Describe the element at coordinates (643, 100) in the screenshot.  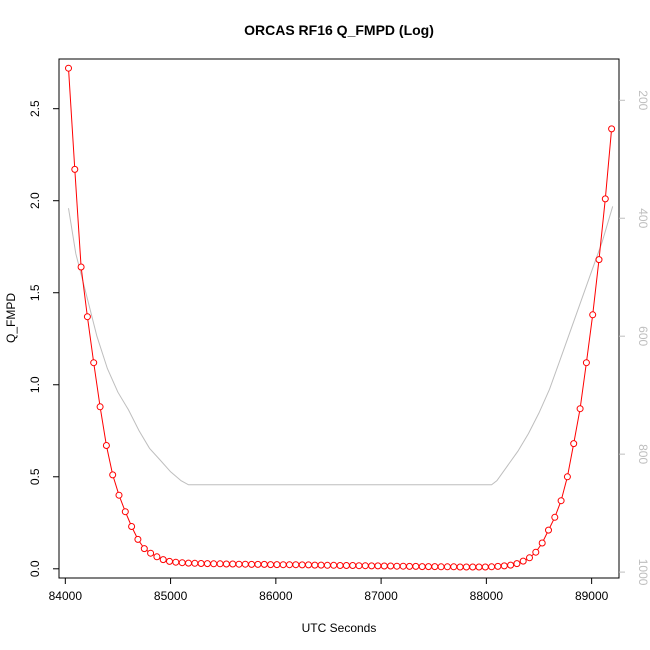
I see `y2-tick-label: 200` at that location.